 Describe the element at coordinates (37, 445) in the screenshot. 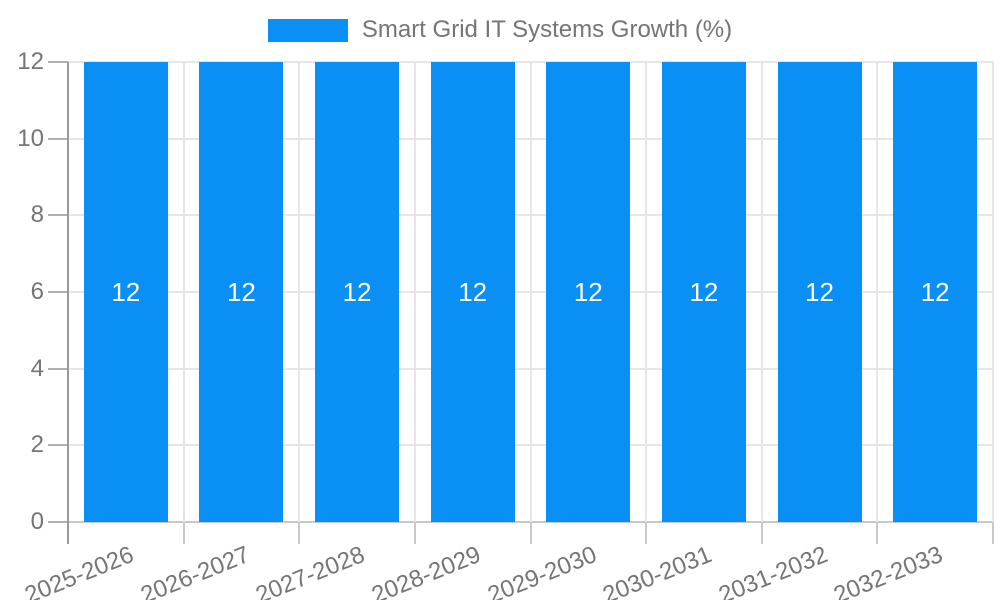

I see `y-tick-label: 2` at that location.